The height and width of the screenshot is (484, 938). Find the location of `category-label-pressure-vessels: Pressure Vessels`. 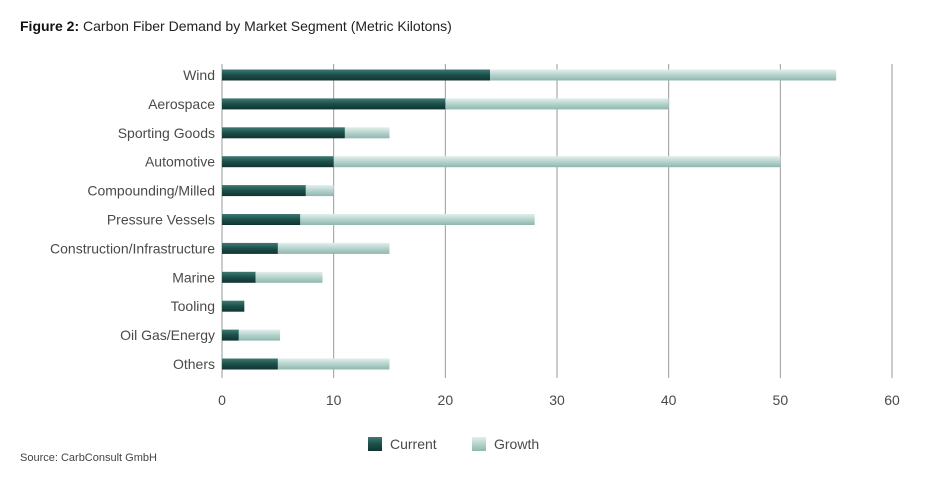

category-label-pressure-vessels: Pressure Vessels is located at coordinates (161, 220).